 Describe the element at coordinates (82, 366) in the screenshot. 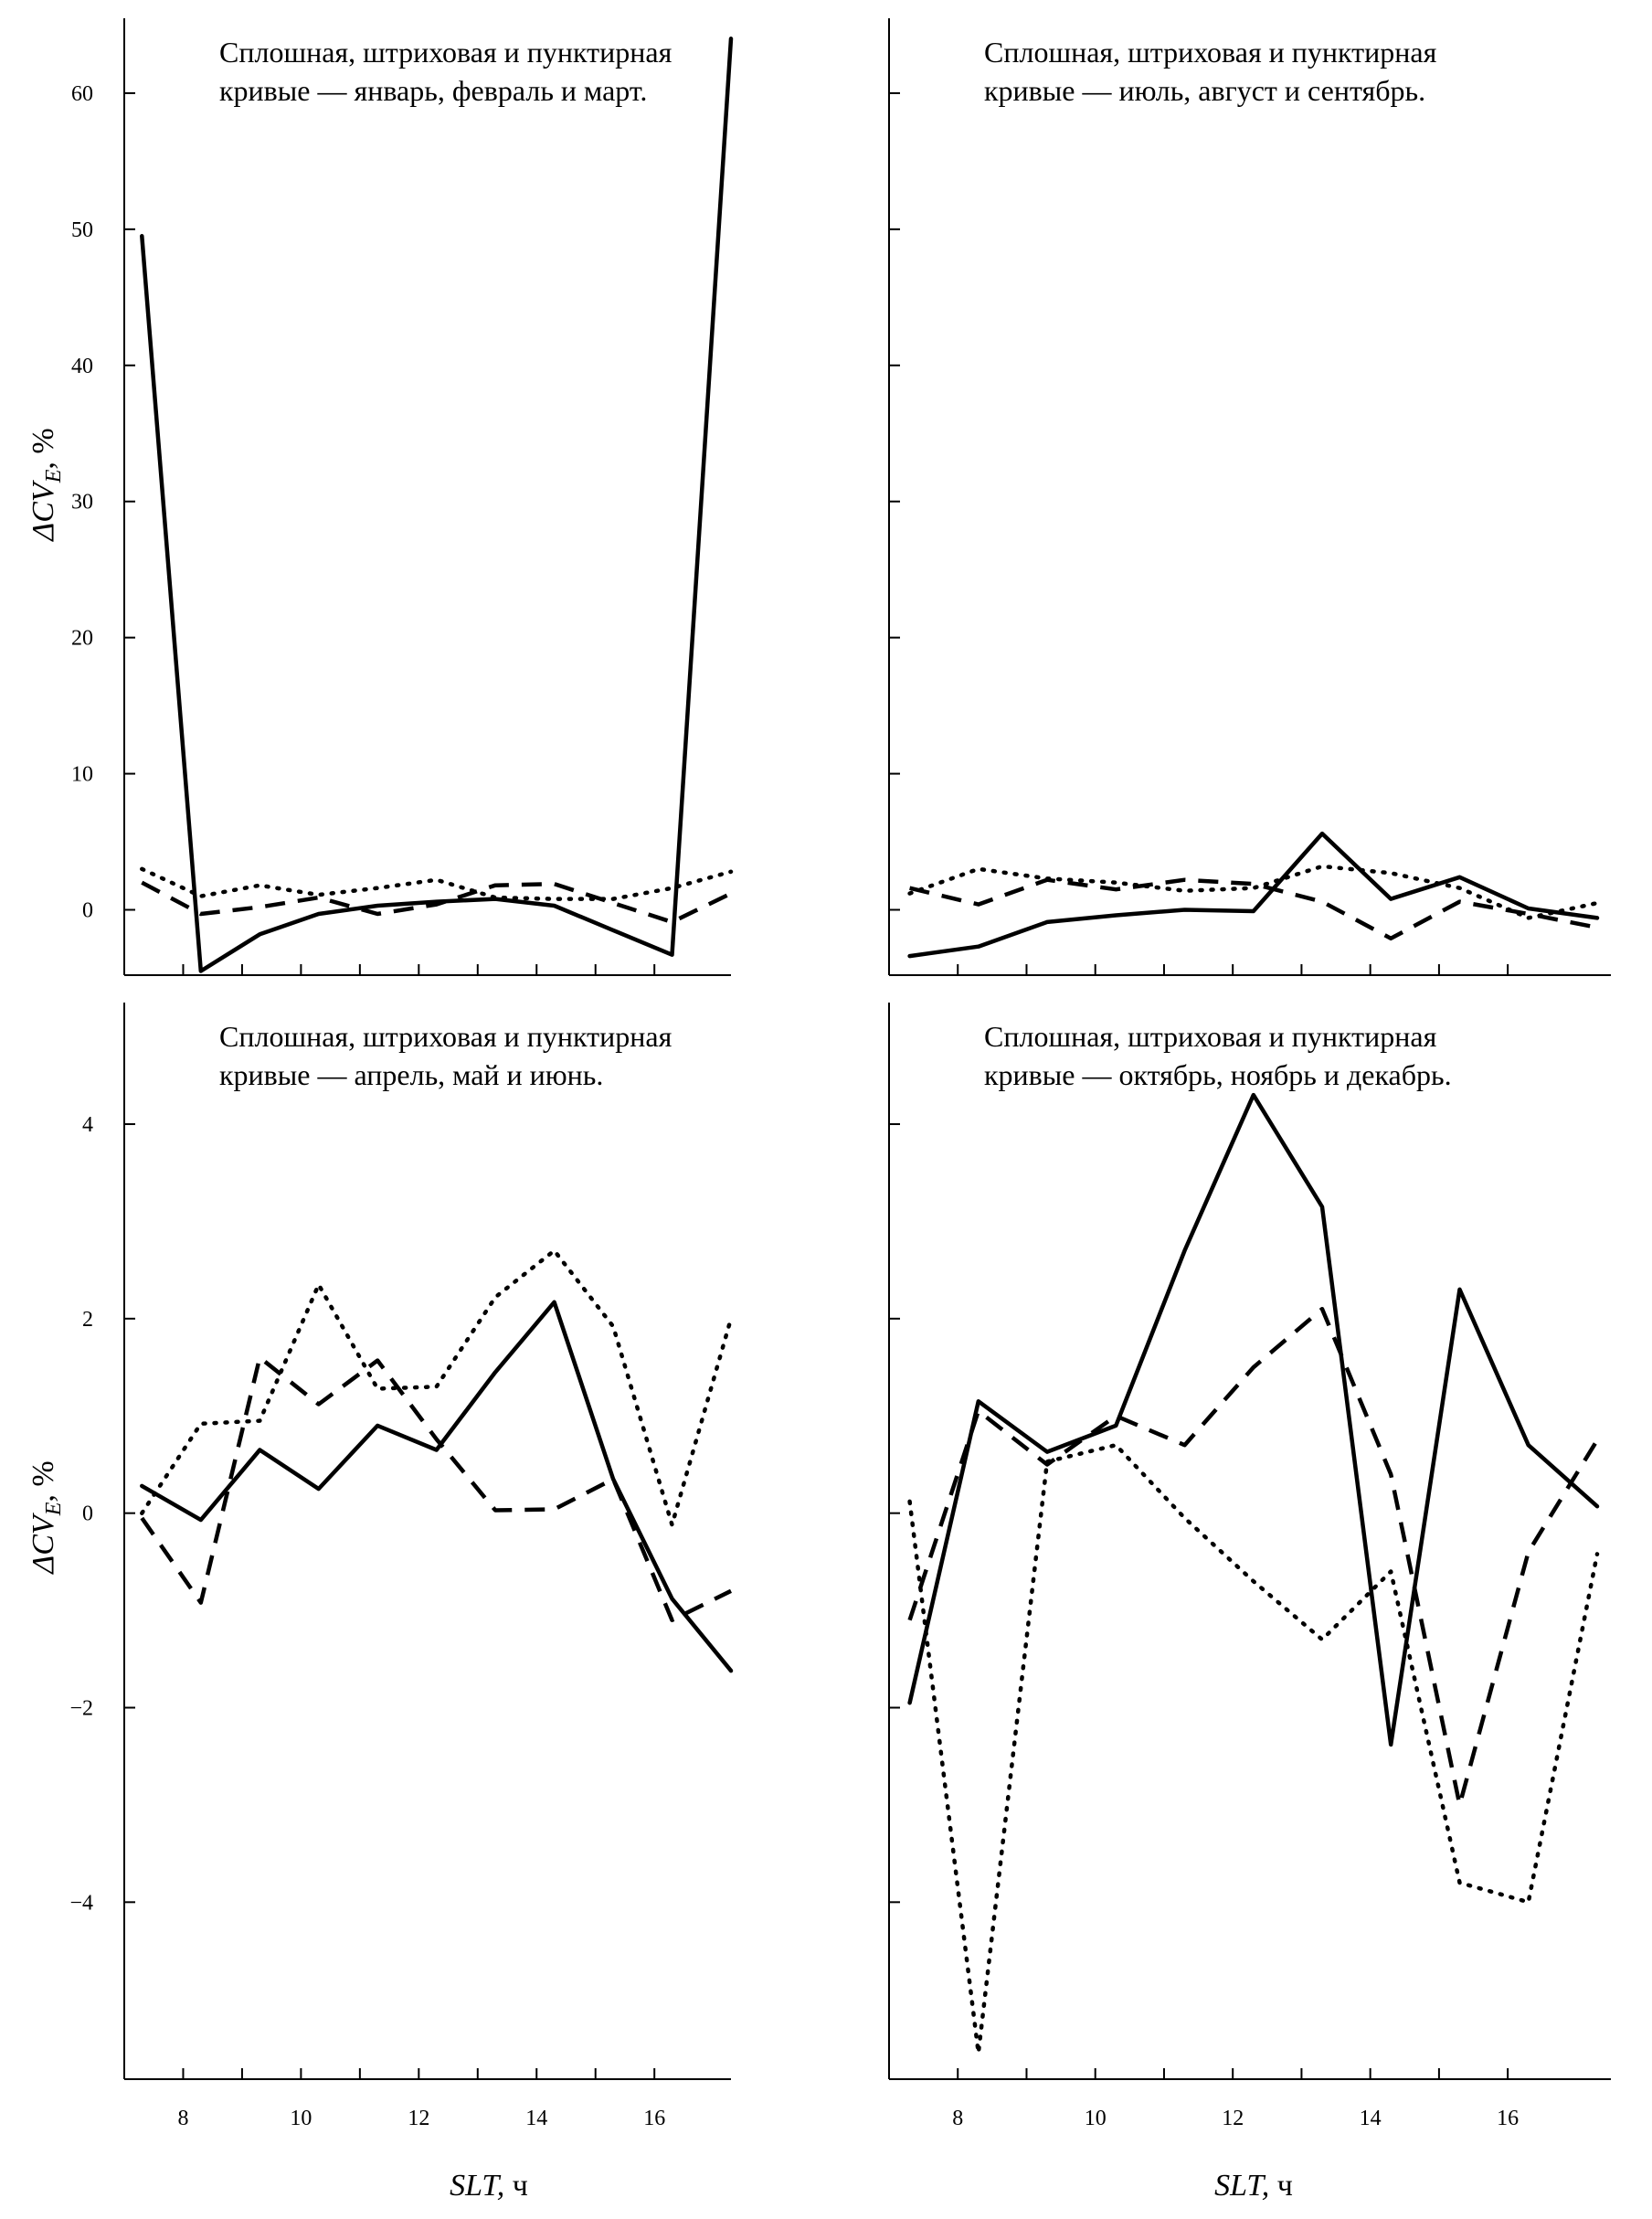

I see `y-tick-label: 40` at that location.